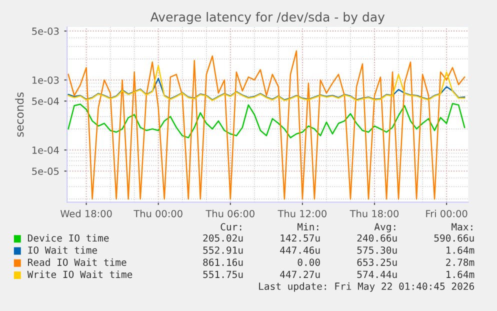 The width and height of the screenshot is (497, 311). Describe the element at coordinates (223, 262) in the screenshot. I see `text: 861.16u` at that location.